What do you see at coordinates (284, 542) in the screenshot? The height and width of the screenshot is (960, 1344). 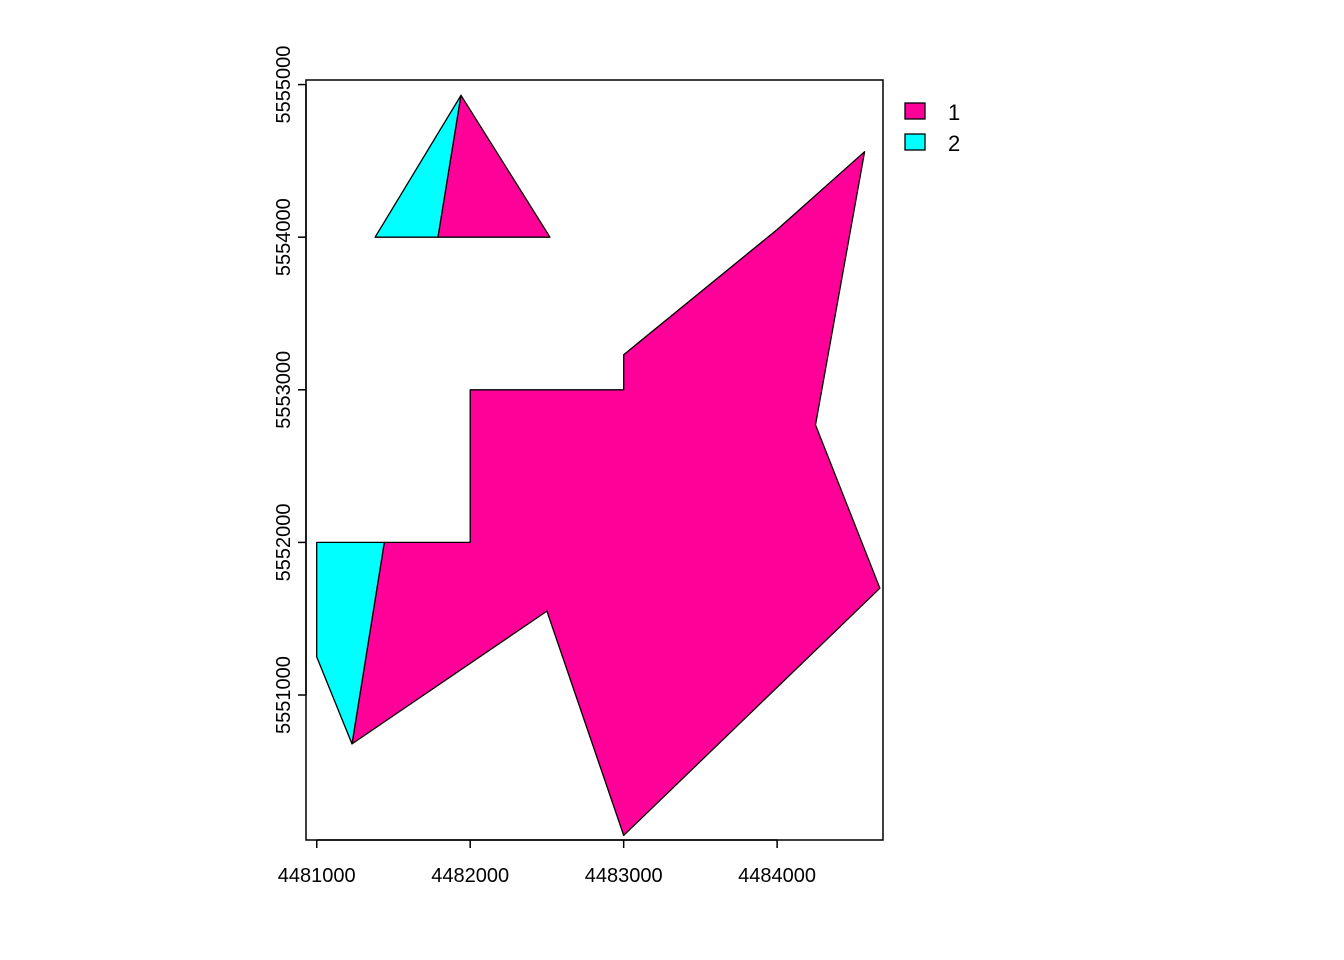 I see `y-tick-label: 5552000` at bounding box center [284, 542].